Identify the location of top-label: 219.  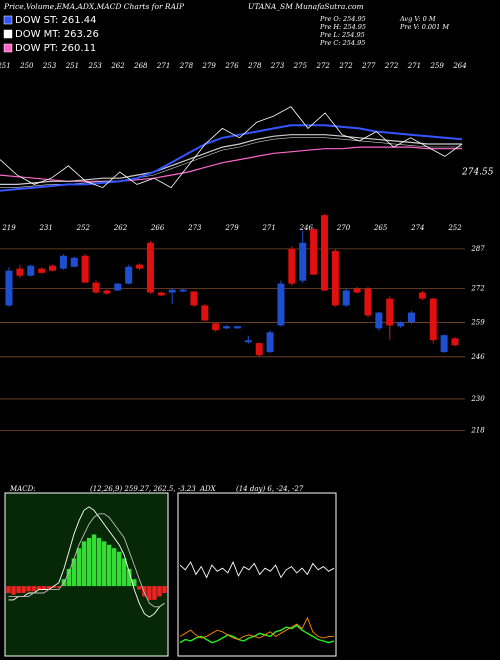
(8, 228).